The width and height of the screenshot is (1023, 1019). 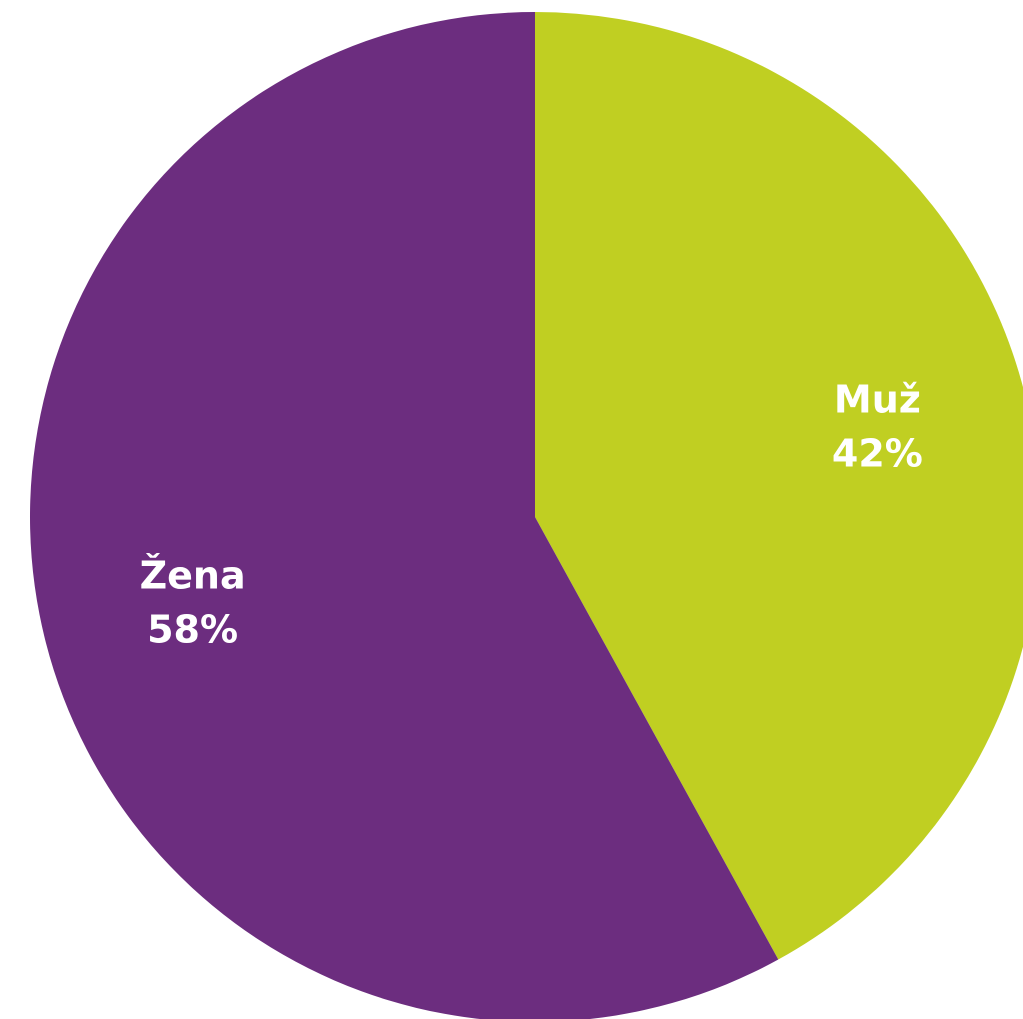 What do you see at coordinates (877, 400) in the screenshot?
I see `slice-label: Muž` at bounding box center [877, 400].